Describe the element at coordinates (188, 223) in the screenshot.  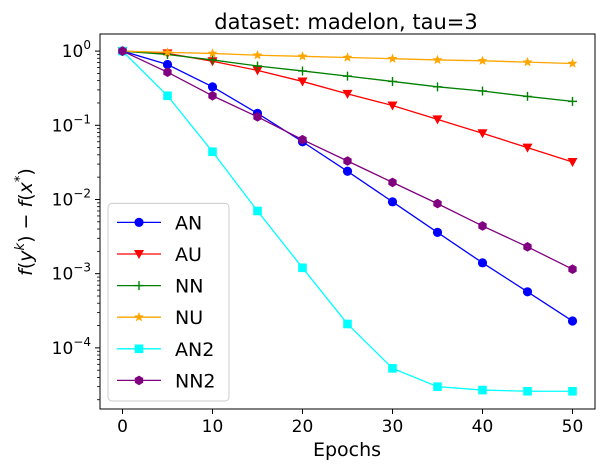
I see `legend-label-an: AN` at that location.